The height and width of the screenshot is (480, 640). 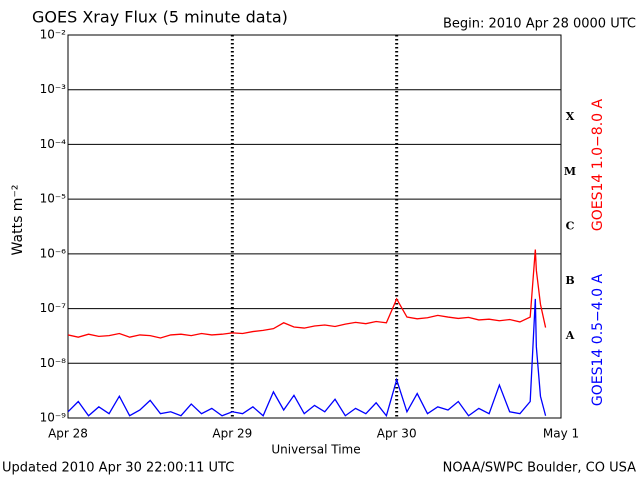 I want to click on x-tick-label: Apr 29, so click(x=232, y=434).